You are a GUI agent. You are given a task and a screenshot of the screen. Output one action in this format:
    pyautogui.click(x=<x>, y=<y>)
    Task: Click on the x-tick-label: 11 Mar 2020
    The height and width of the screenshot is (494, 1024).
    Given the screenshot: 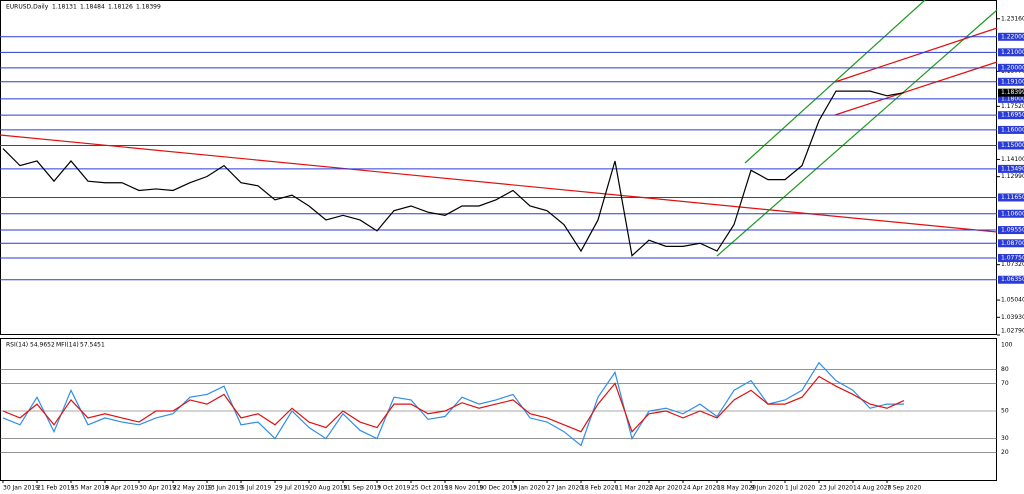 What is the action you would take?
    pyautogui.click(x=634, y=488)
    